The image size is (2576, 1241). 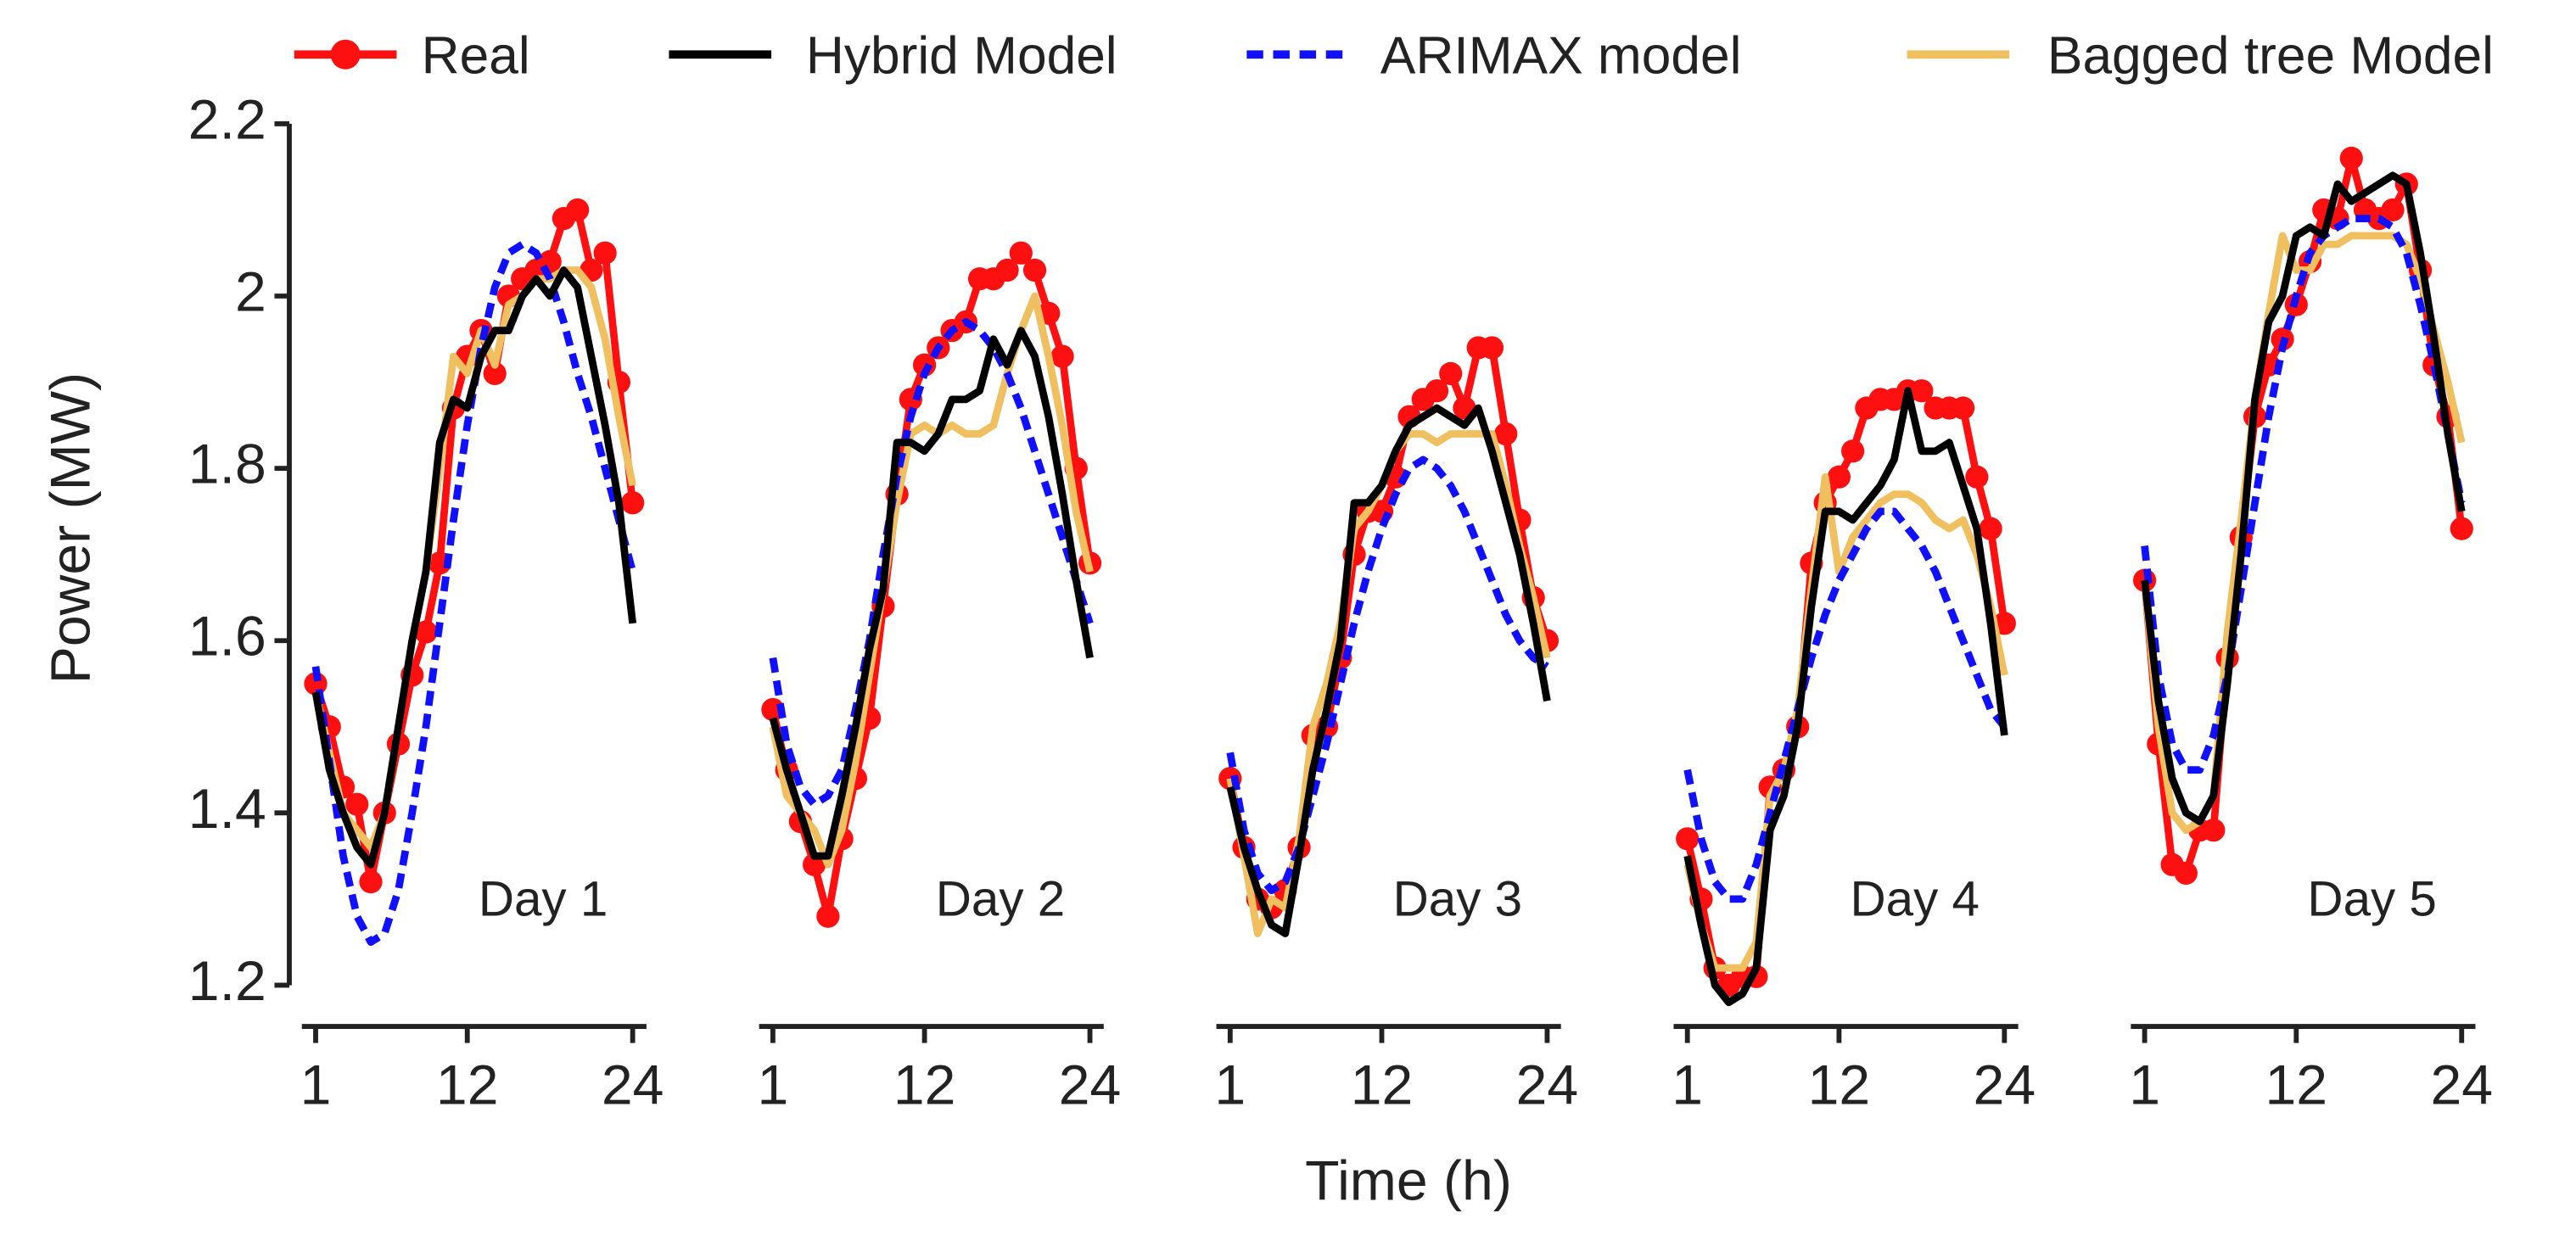 I want to click on x-axis-label: Time (h), so click(x=1408, y=1180).